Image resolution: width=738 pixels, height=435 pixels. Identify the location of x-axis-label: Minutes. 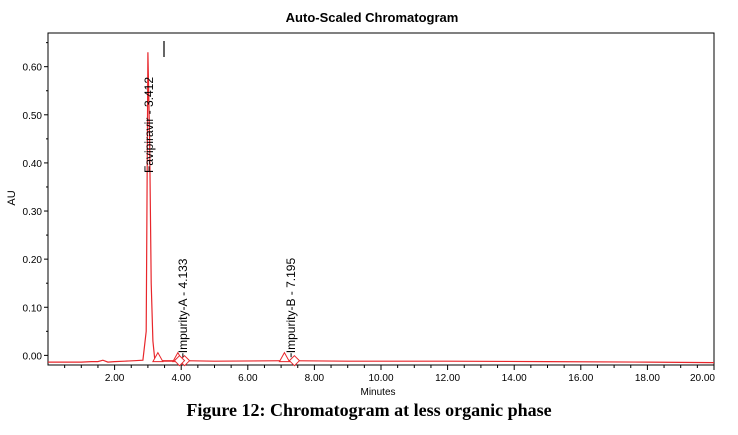
(377, 392).